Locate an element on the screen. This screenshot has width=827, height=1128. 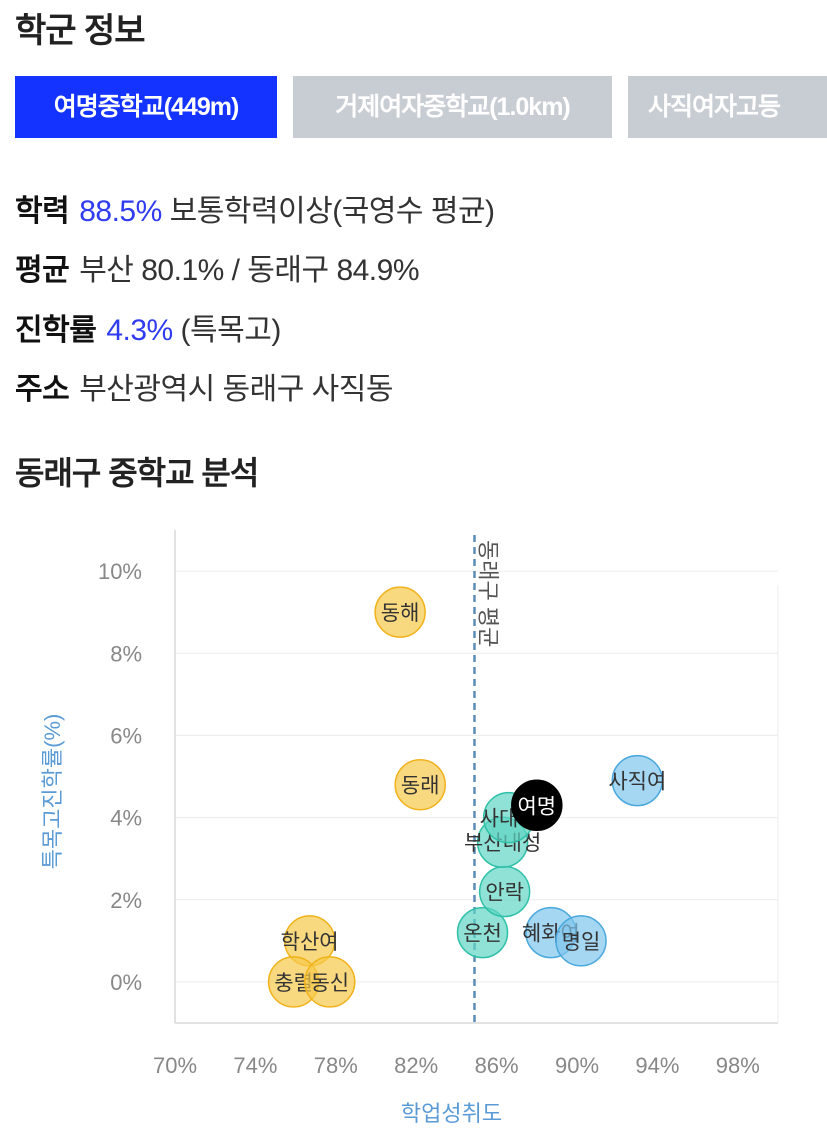
bubble-label: 학산여 is located at coordinates (310, 942).